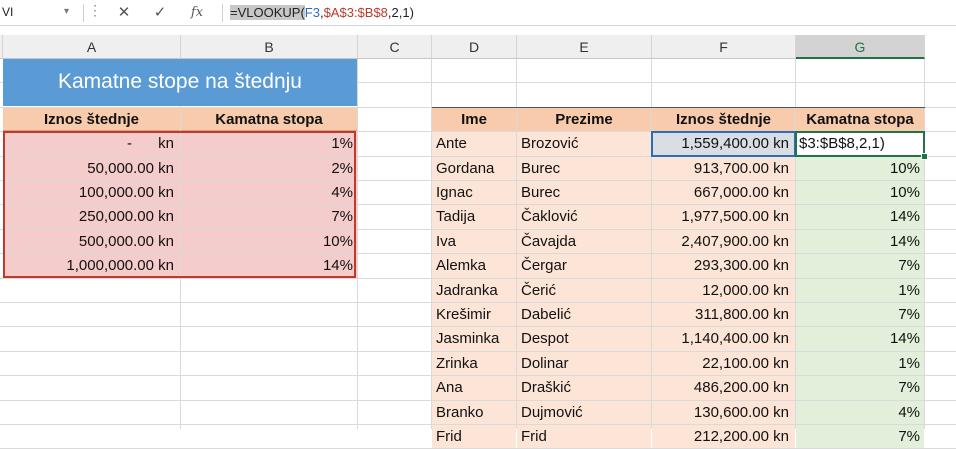  What do you see at coordinates (91, 217) in the screenshot?
I see `left-table-amount: 250,000.00 kn` at bounding box center [91, 217].